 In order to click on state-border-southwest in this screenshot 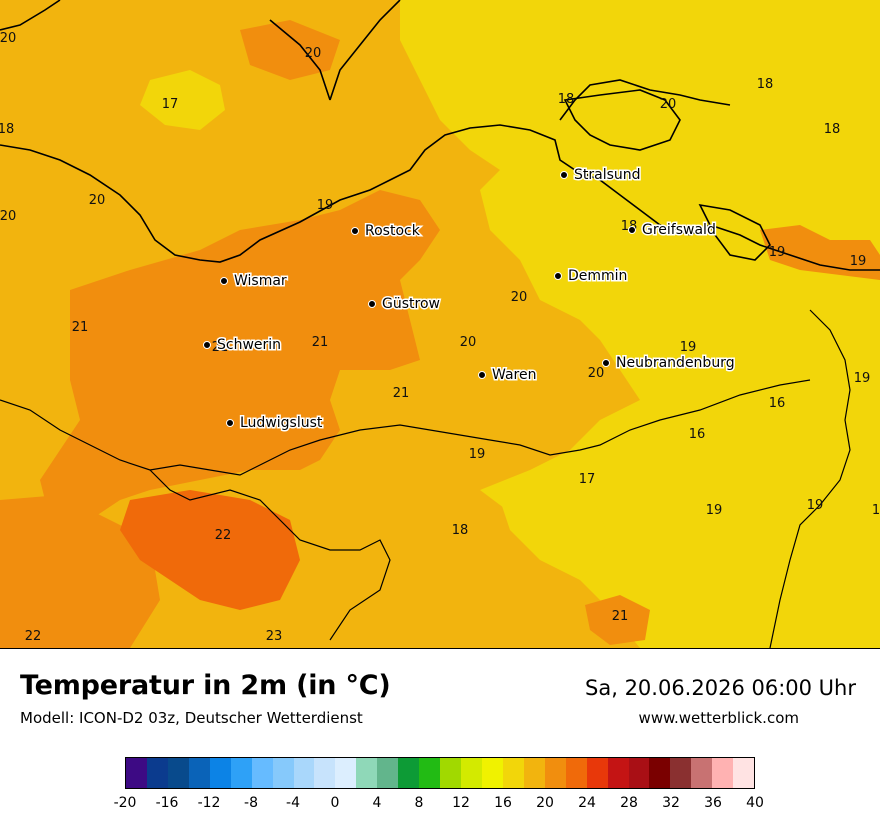, I will do `click(270, 555)`.